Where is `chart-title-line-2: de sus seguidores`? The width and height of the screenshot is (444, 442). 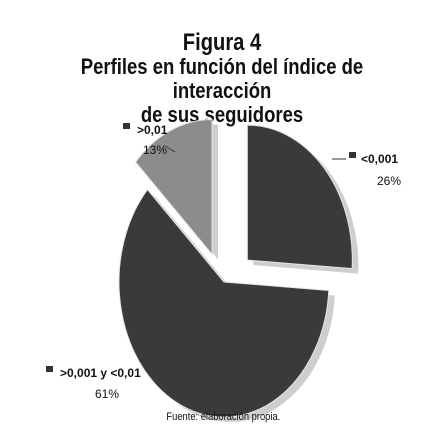
chart-title-line-2: de sus seguidores is located at coordinates (222, 114).